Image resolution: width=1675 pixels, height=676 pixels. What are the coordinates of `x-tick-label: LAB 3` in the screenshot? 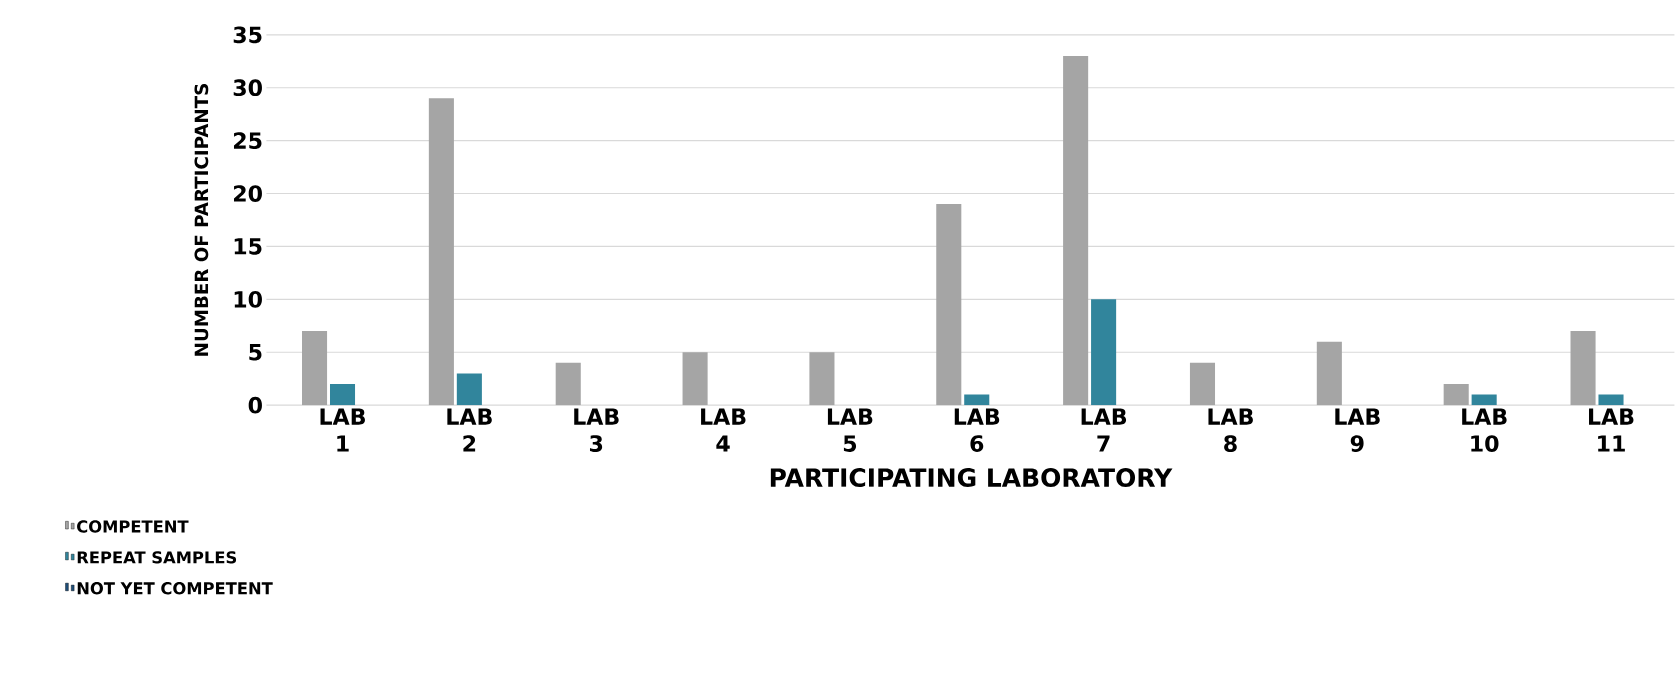 It's located at (596, 430).